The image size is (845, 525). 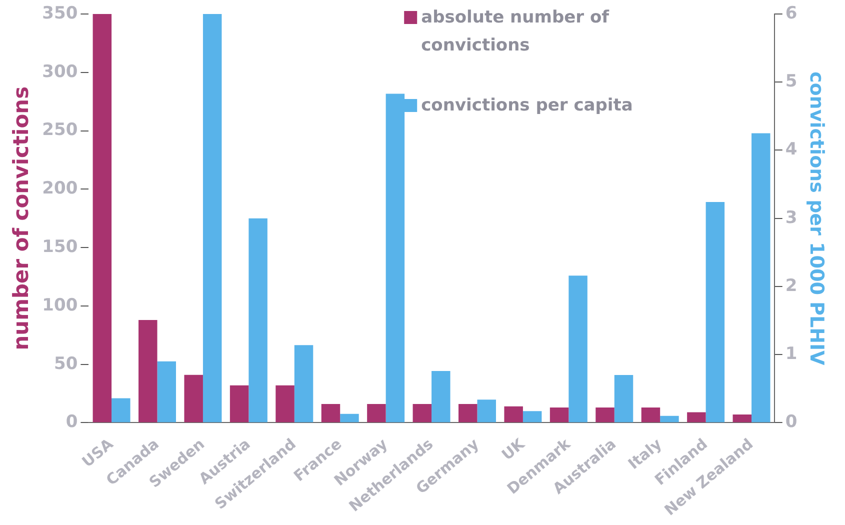 I want to click on y-tick-label: 200, so click(x=60, y=188).